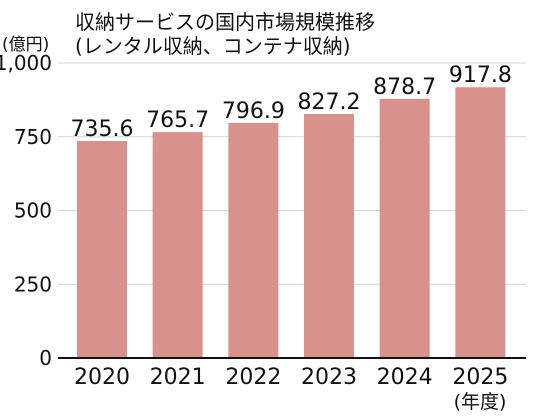 This screenshot has height=420, width=536. I want to click on x-tick-label-2022: 2022, so click(253, 377).